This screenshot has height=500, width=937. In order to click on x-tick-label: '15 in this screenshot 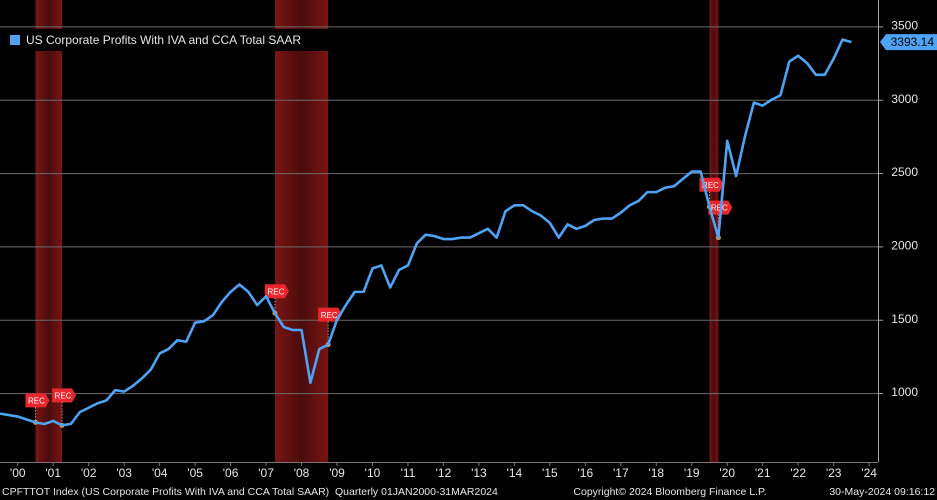, I will do `click(550, 473)`.